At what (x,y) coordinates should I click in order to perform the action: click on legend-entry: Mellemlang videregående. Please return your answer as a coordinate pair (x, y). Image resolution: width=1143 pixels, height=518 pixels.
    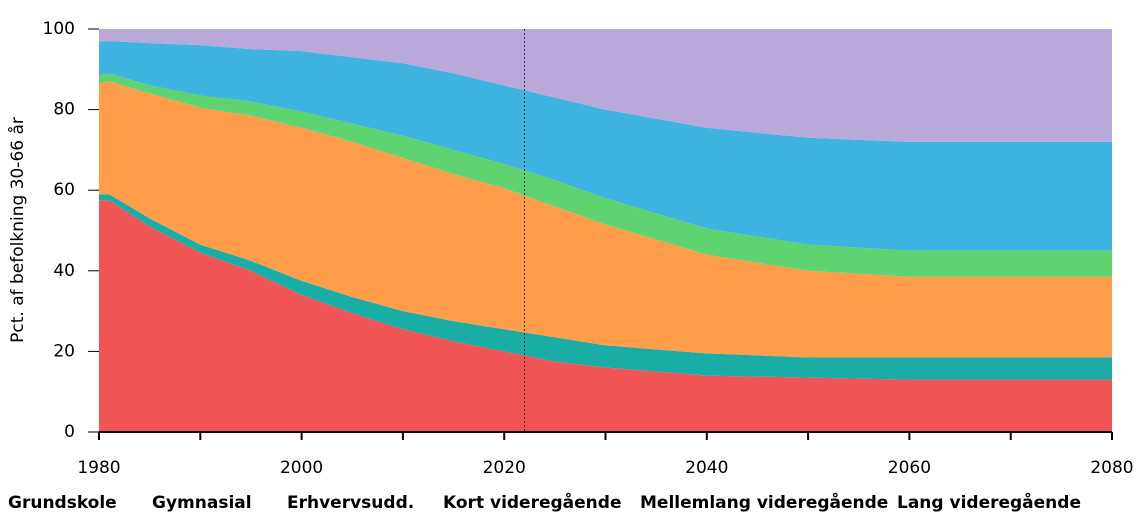
    Looking at the image, I should click on (764, 502).